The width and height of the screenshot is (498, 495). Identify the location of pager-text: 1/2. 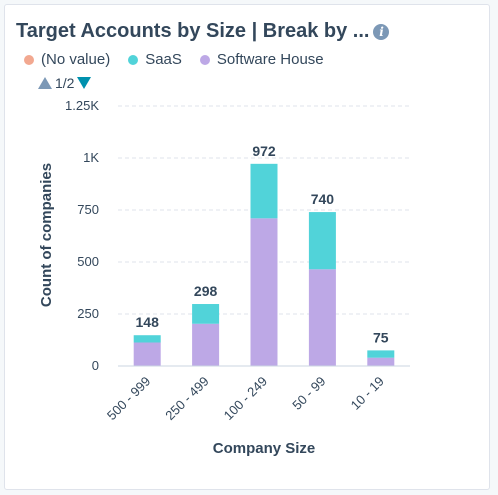
(65, 83).